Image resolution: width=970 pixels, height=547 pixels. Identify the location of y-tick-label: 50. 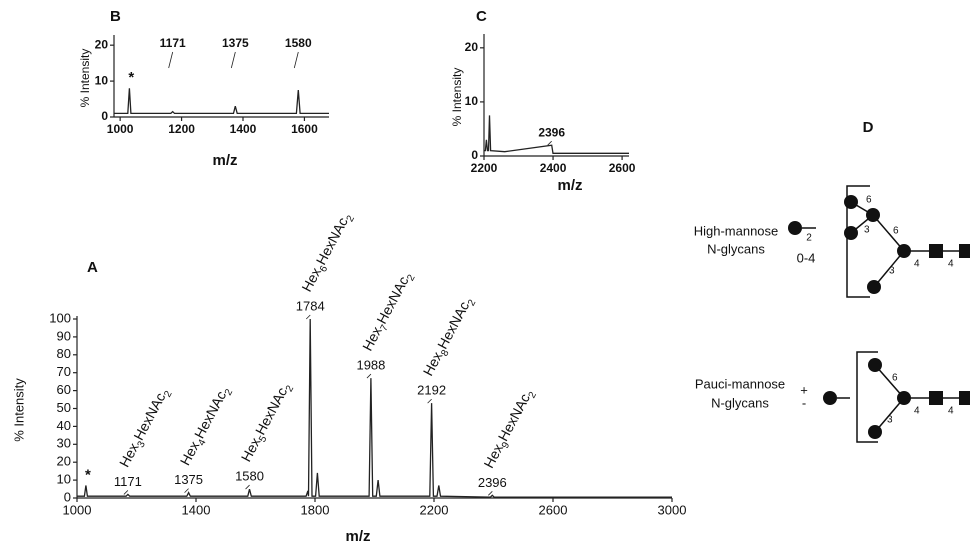
(64, 407).